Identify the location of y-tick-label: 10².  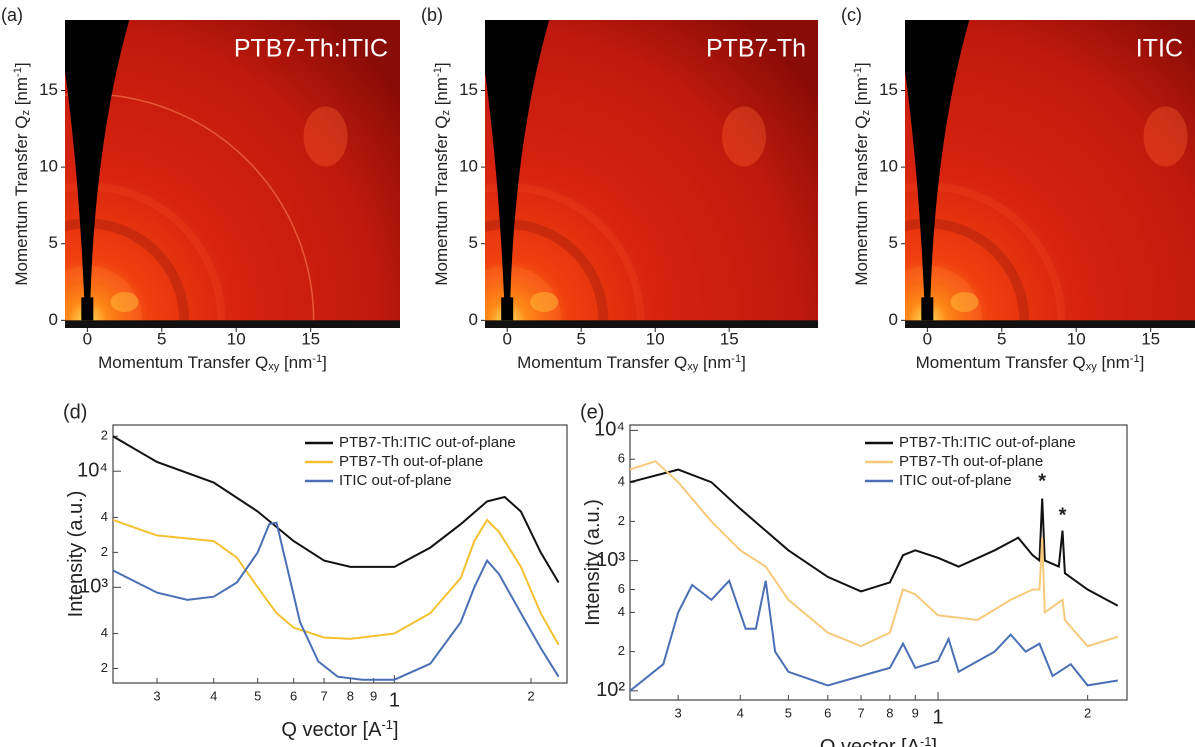
(610, 690).